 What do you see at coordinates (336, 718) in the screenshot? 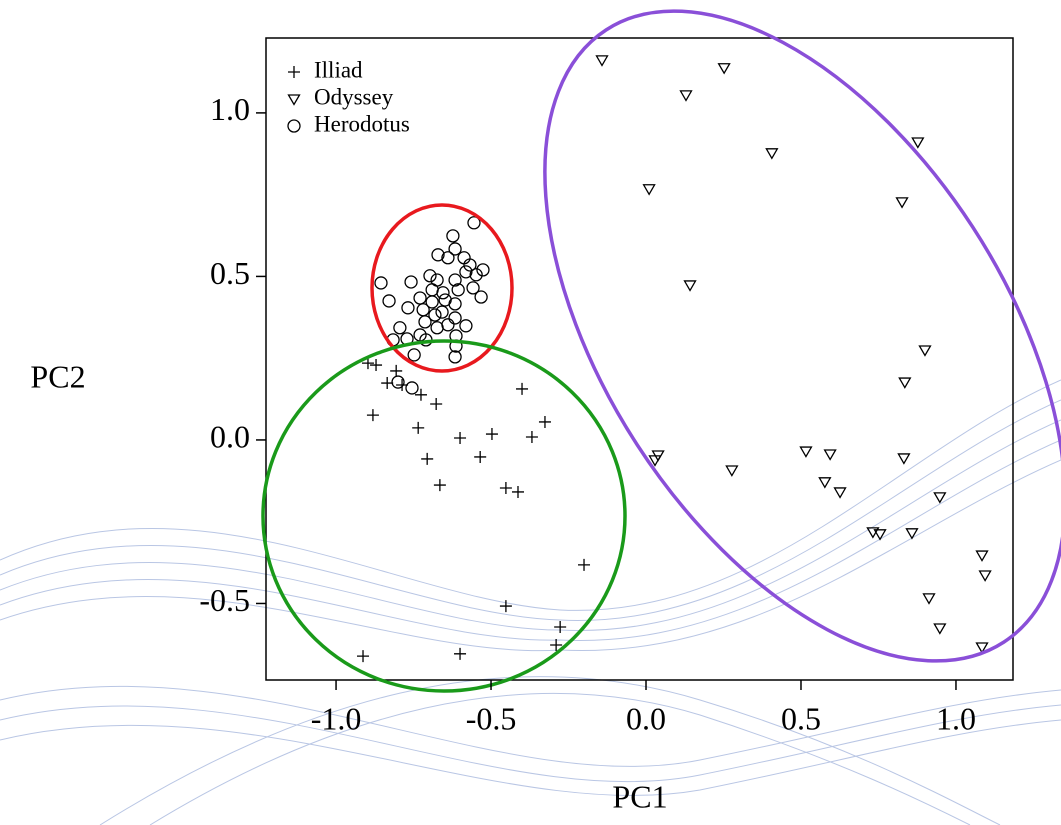
I see `x-tick-label: -1.0` at bounding box center [336, 718].